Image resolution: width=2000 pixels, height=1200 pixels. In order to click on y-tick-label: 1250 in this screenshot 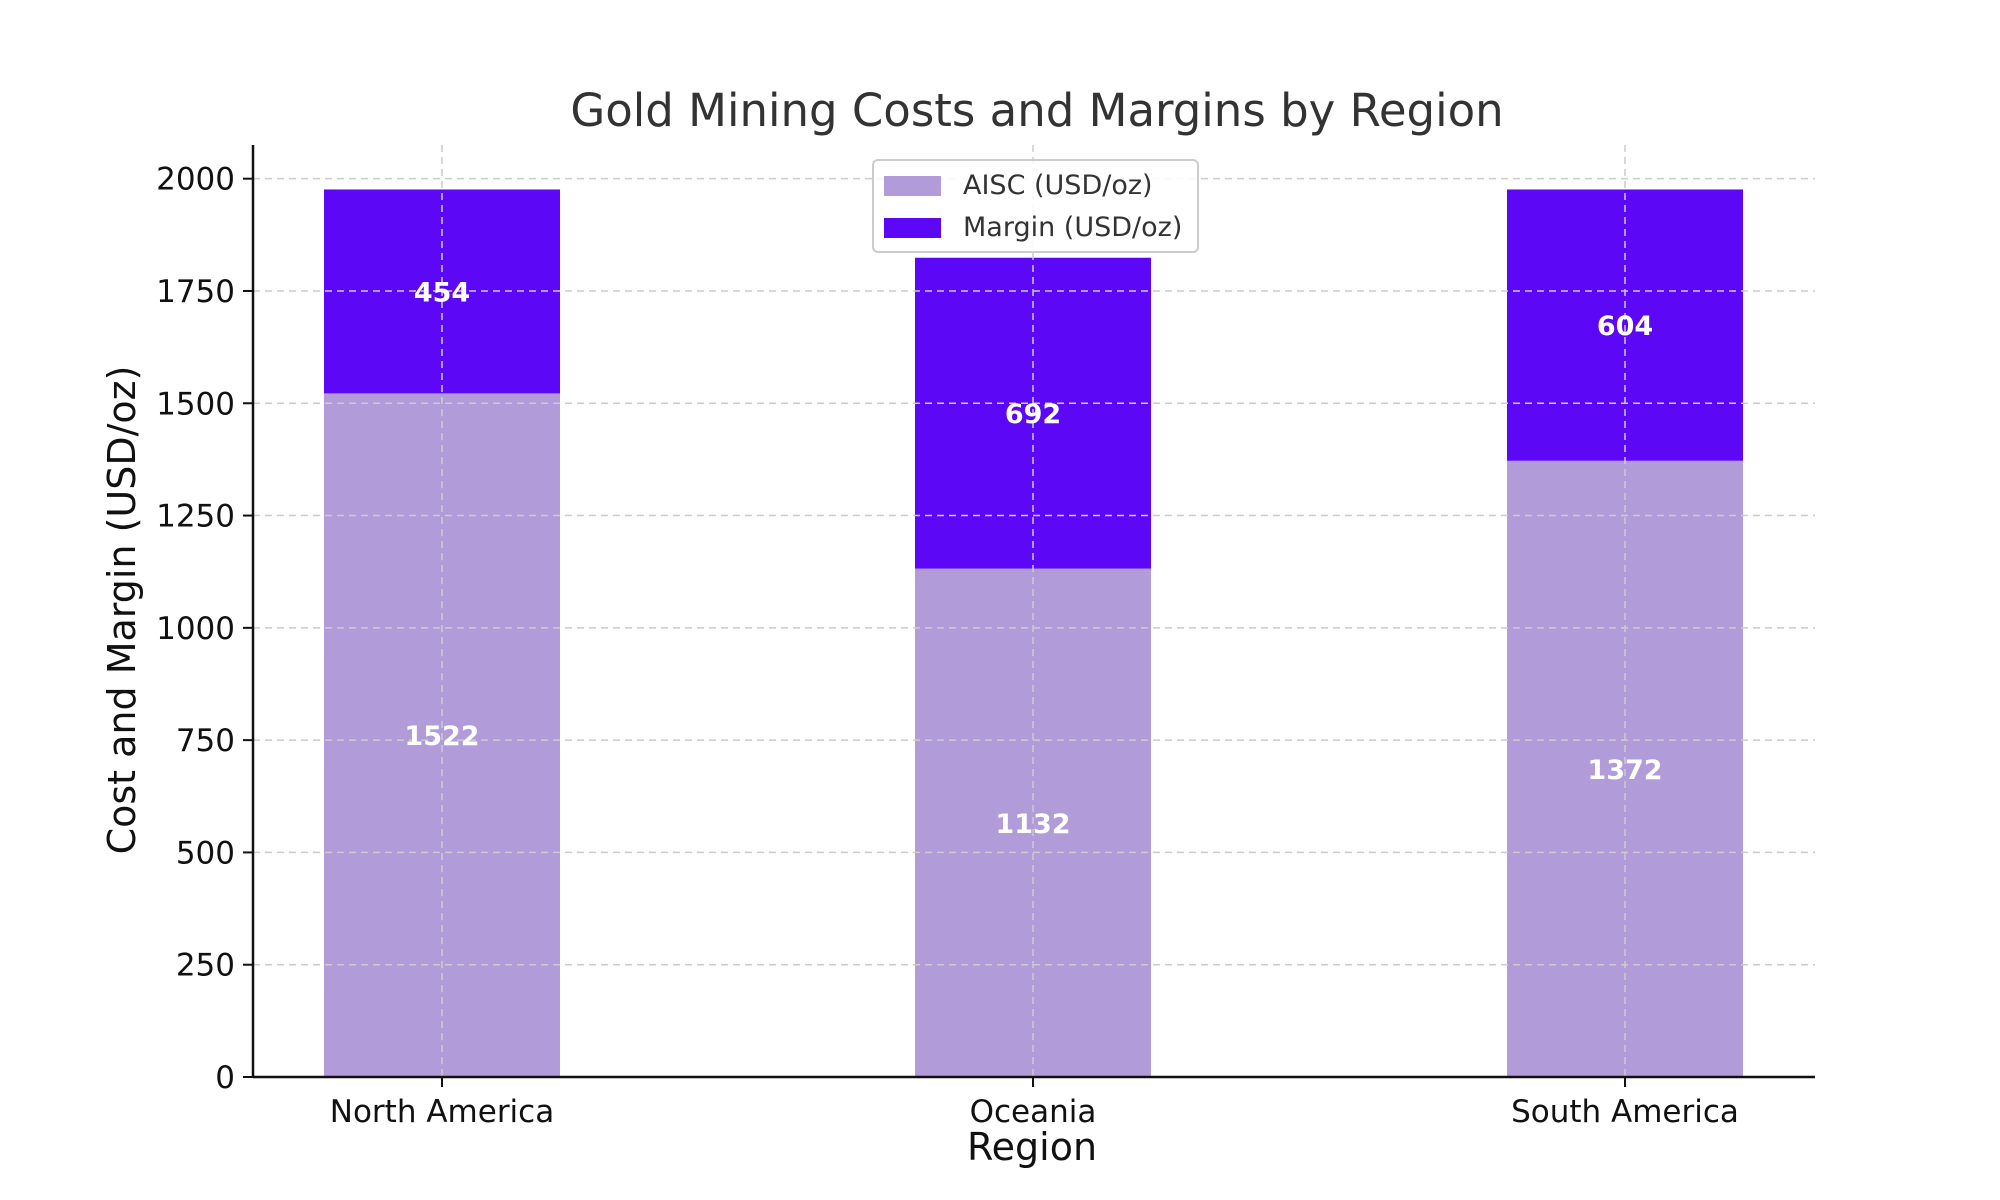, I will do `click(195, 517)`.